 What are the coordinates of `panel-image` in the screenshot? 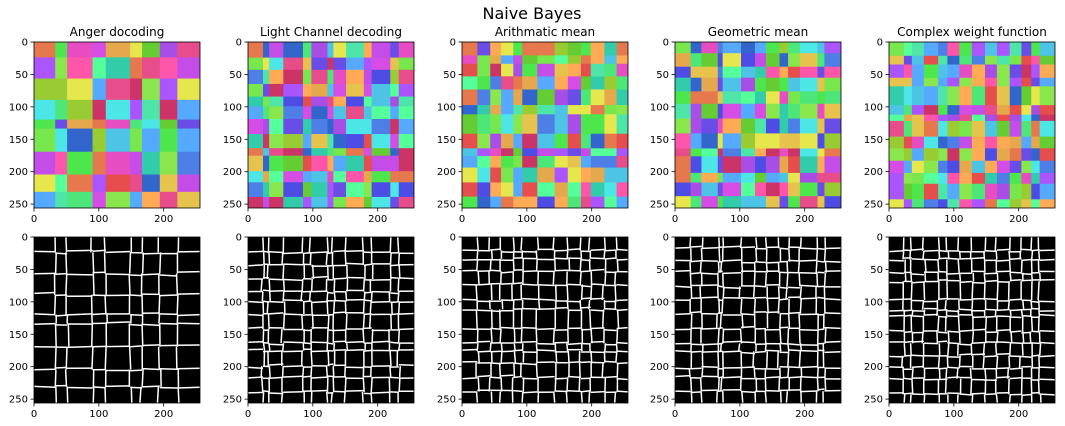 It's located at (972, 125).